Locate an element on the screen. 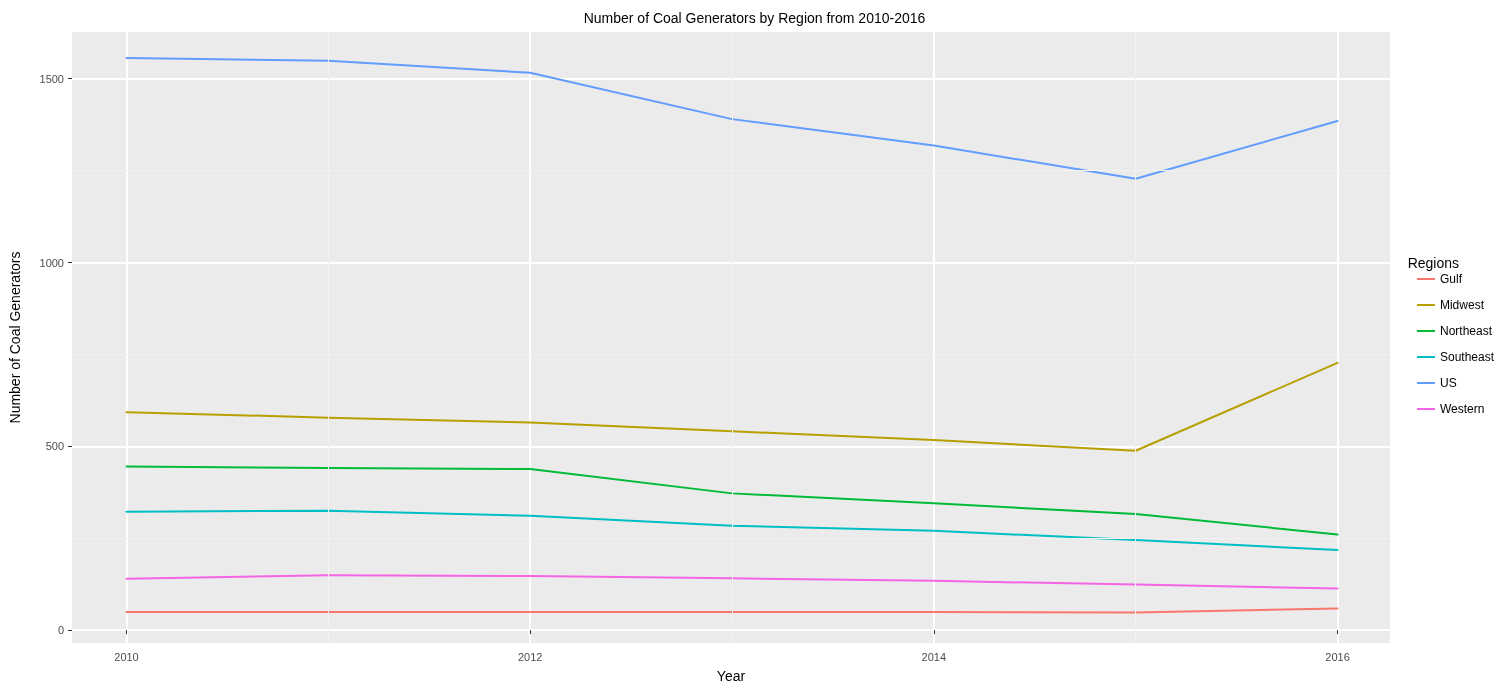 Image resolution: width=1509 pixels, height=688 pixels. chart-title: Number of Coal Generators by Region from 2010-2016 is located at coordinates (754, 18).